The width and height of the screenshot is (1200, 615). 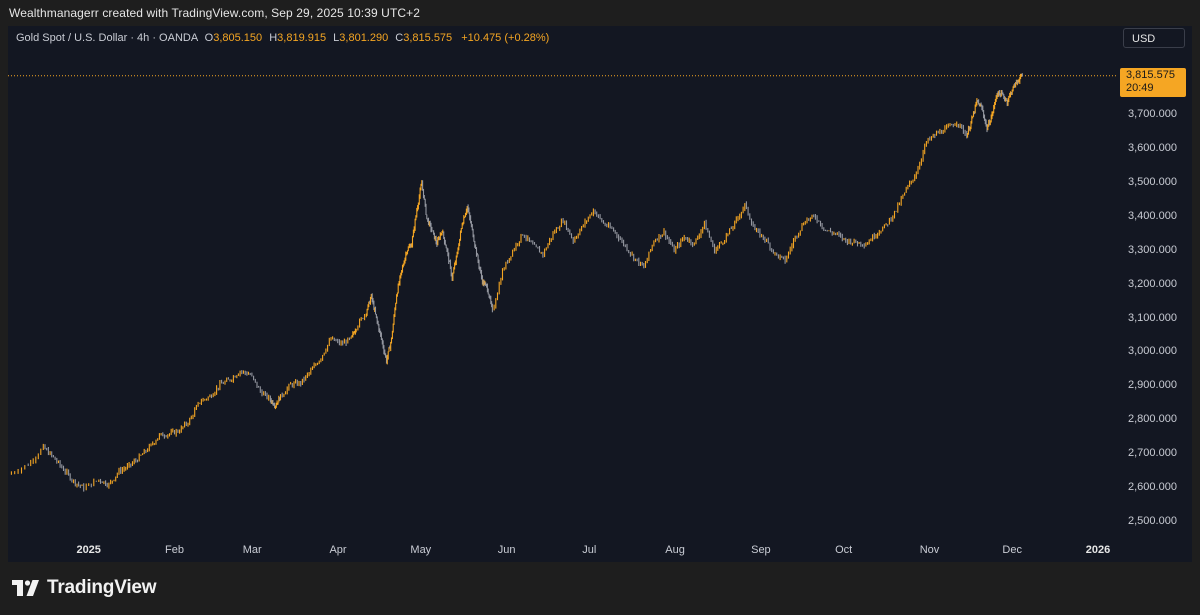 What do you see at coordinates (174, 550) in the screenshot?
I see `time-axis-tick: Feb` at bounding box center [174, 550].